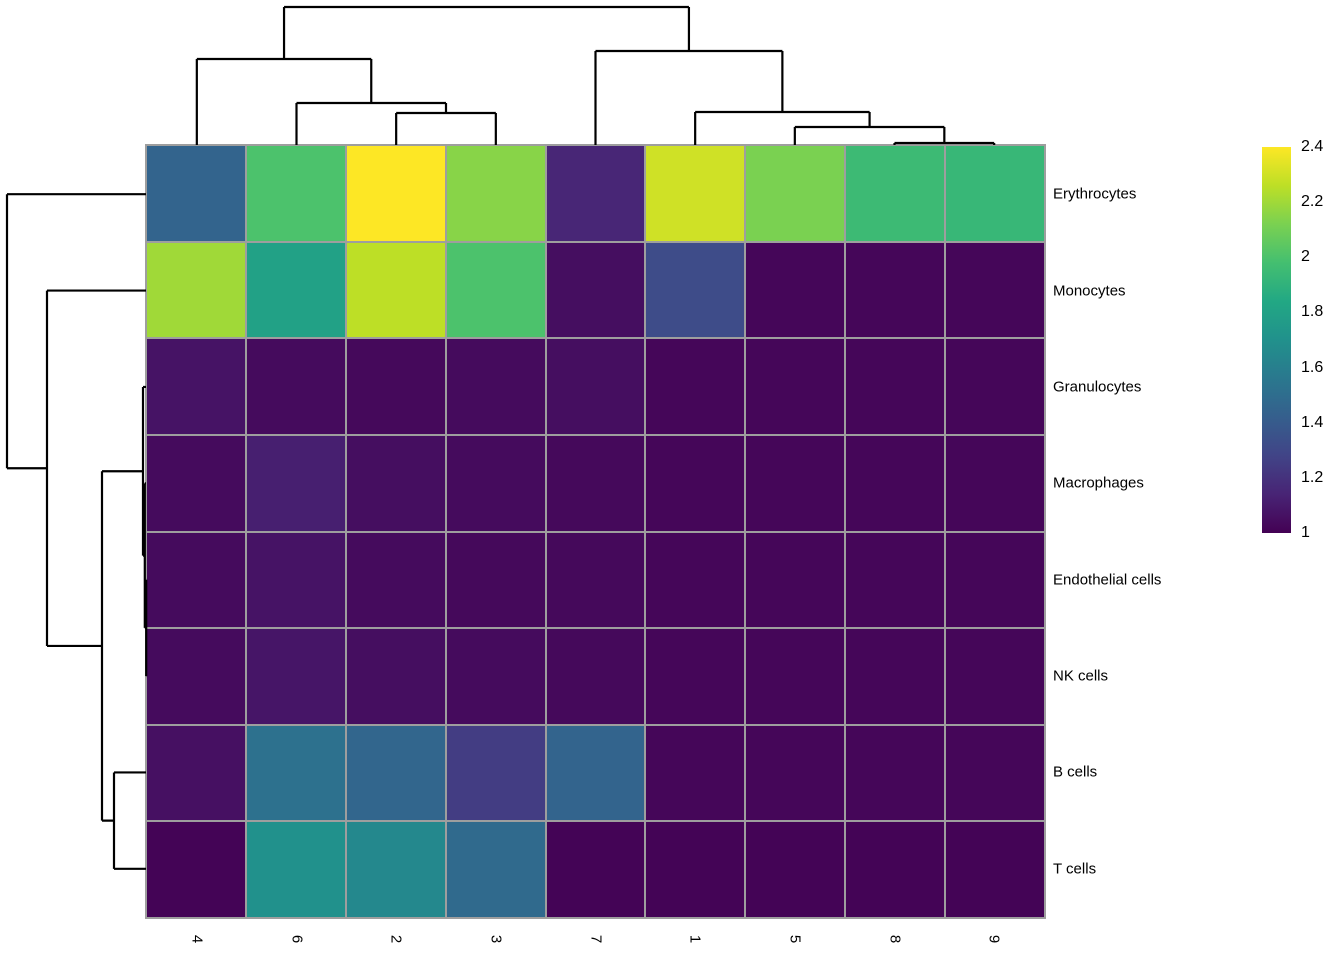 The image size is (1344, 960). Describe the element at coordinates (197, 939) in the screenshot. I see `column-label: 4` at that location.